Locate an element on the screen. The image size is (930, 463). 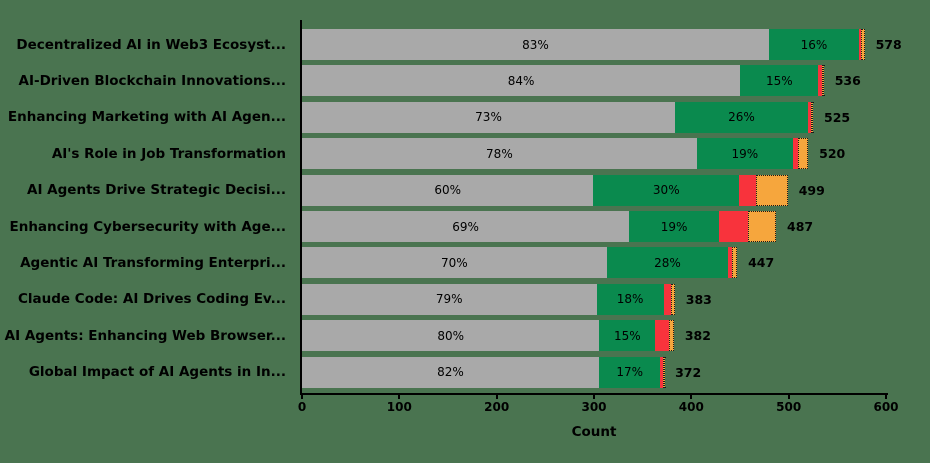
segment-percent-label: 83% is located at coordinates (535, 44).